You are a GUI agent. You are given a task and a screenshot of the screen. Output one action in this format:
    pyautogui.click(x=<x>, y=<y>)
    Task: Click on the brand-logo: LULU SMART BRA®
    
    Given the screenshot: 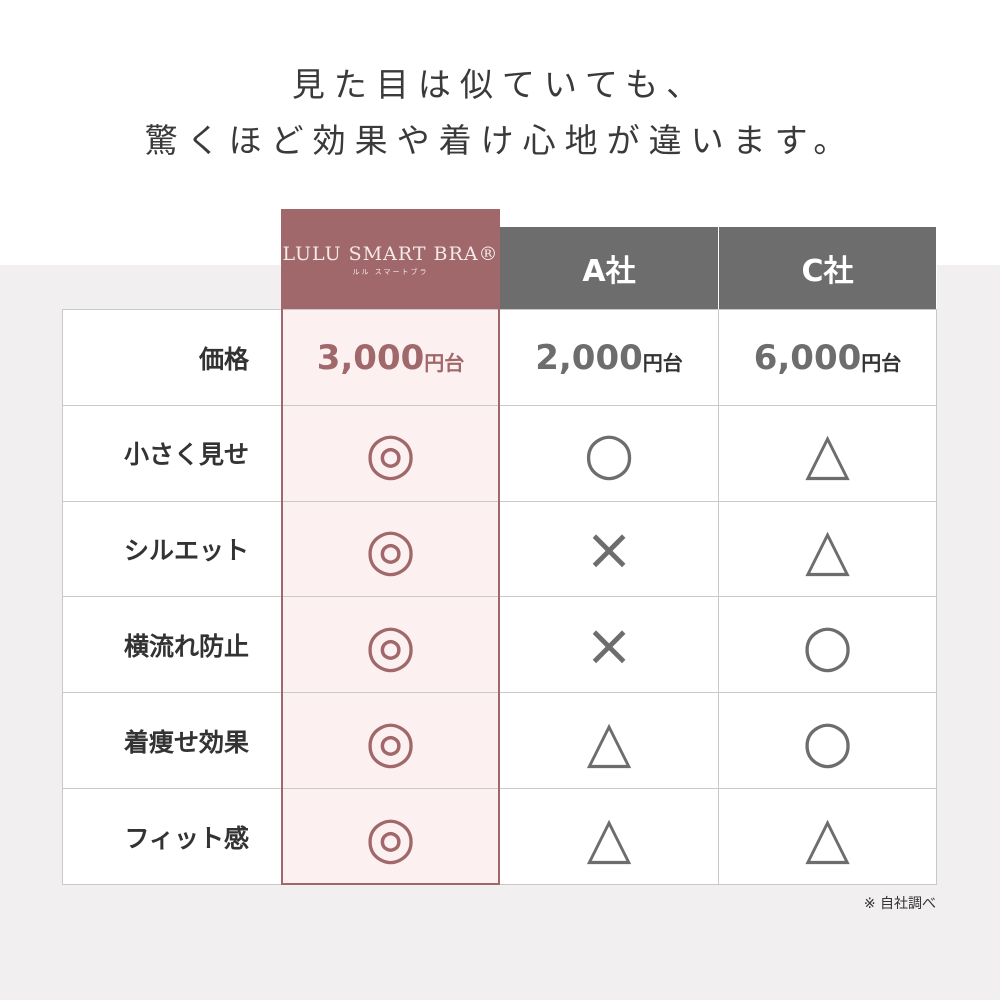 What is the action you would take?
    pyautogui.click(x=390, y=253)
    